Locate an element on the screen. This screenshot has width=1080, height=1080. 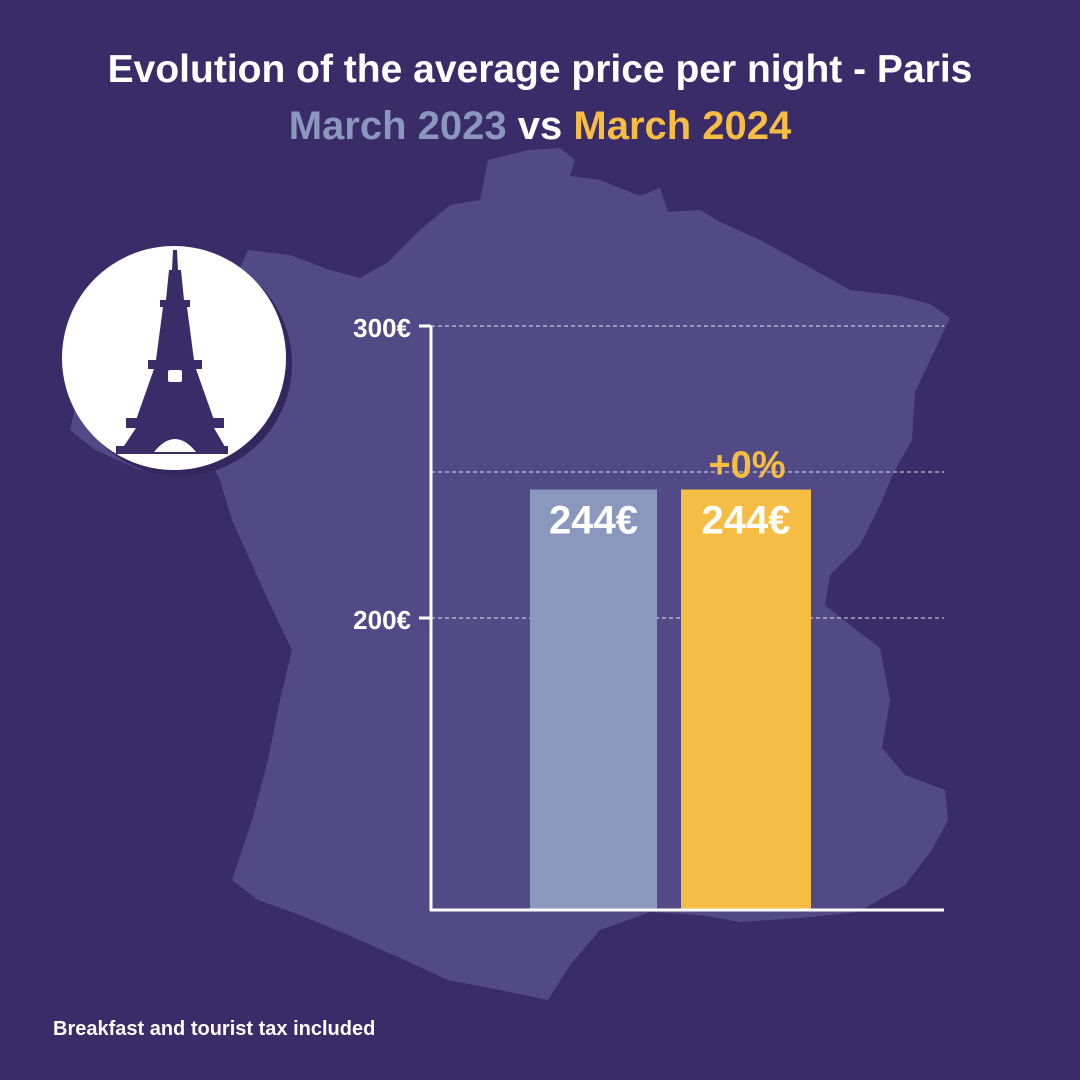
change-label: +0% is located at coordinates (746, 466).